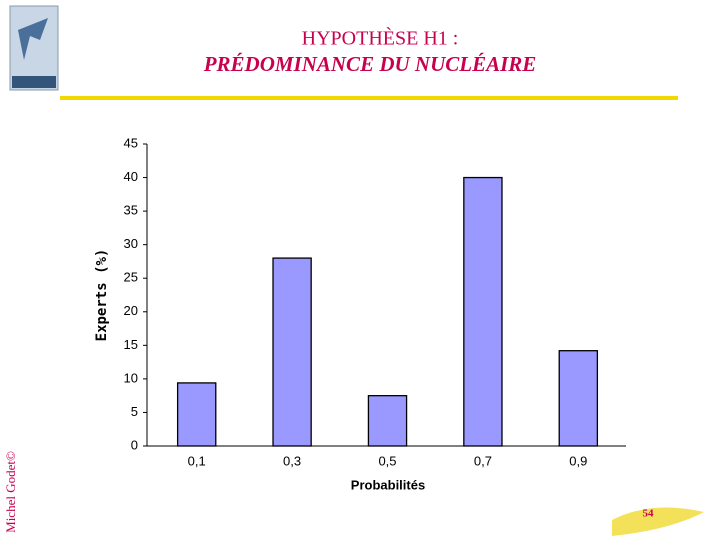  Describe the element at coordinates (34, 48) in the screenshot. I see `logo` at that location.